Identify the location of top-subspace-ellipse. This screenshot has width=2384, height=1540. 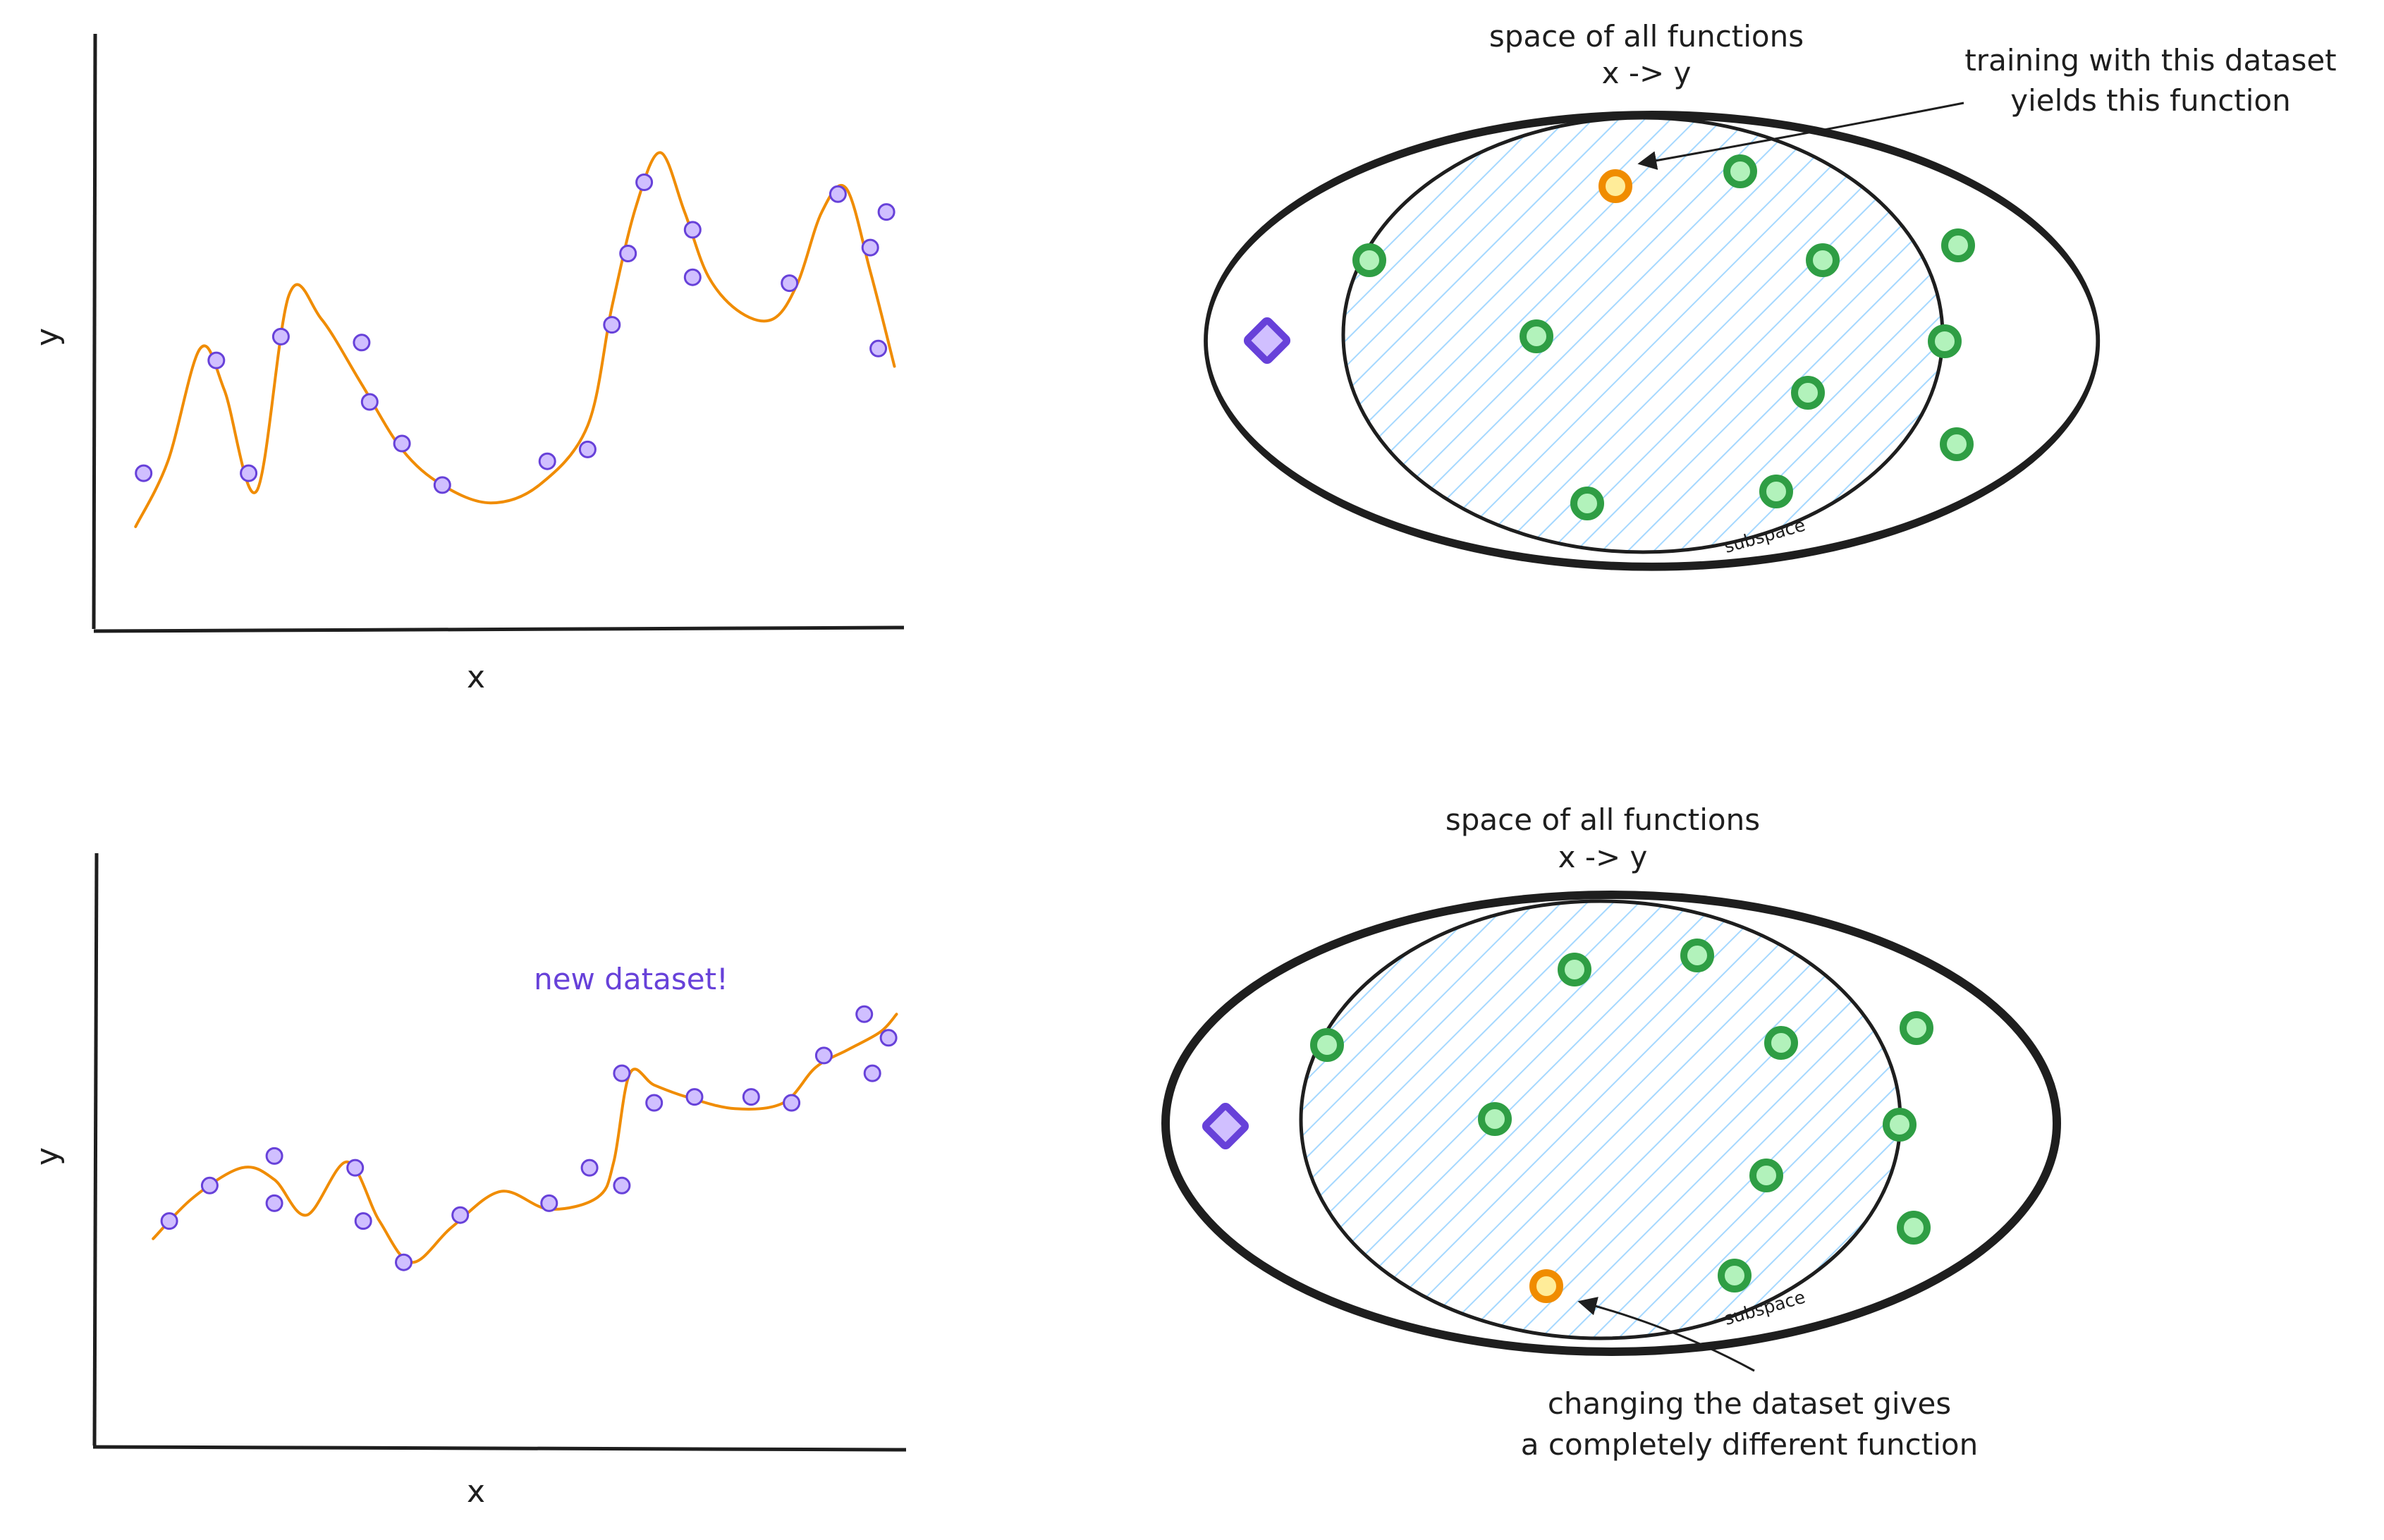
(1643, 335).